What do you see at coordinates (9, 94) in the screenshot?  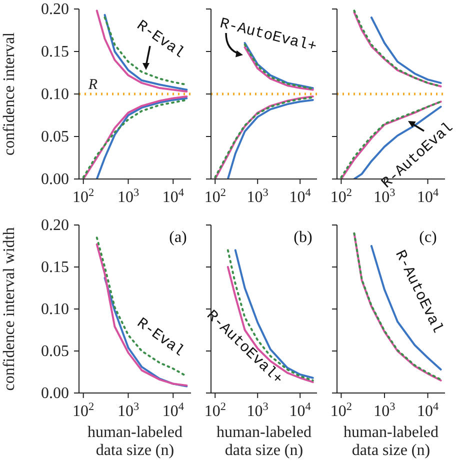 I see `y-axis-title: confidence interval` at bounding box center [9, 94].